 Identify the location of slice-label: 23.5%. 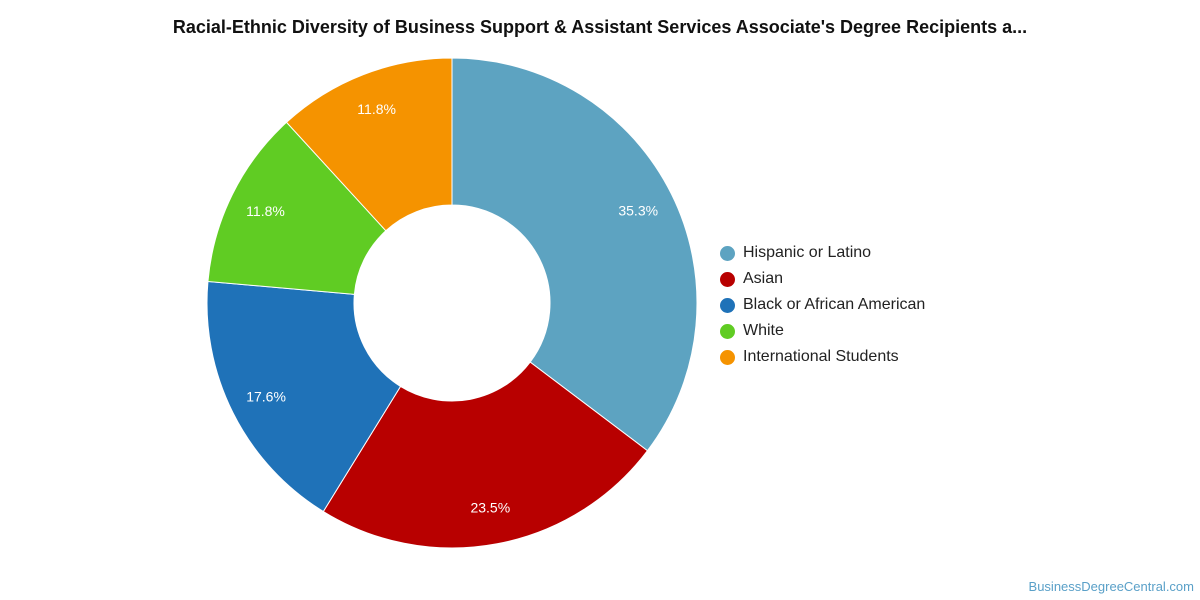
(490, 507).